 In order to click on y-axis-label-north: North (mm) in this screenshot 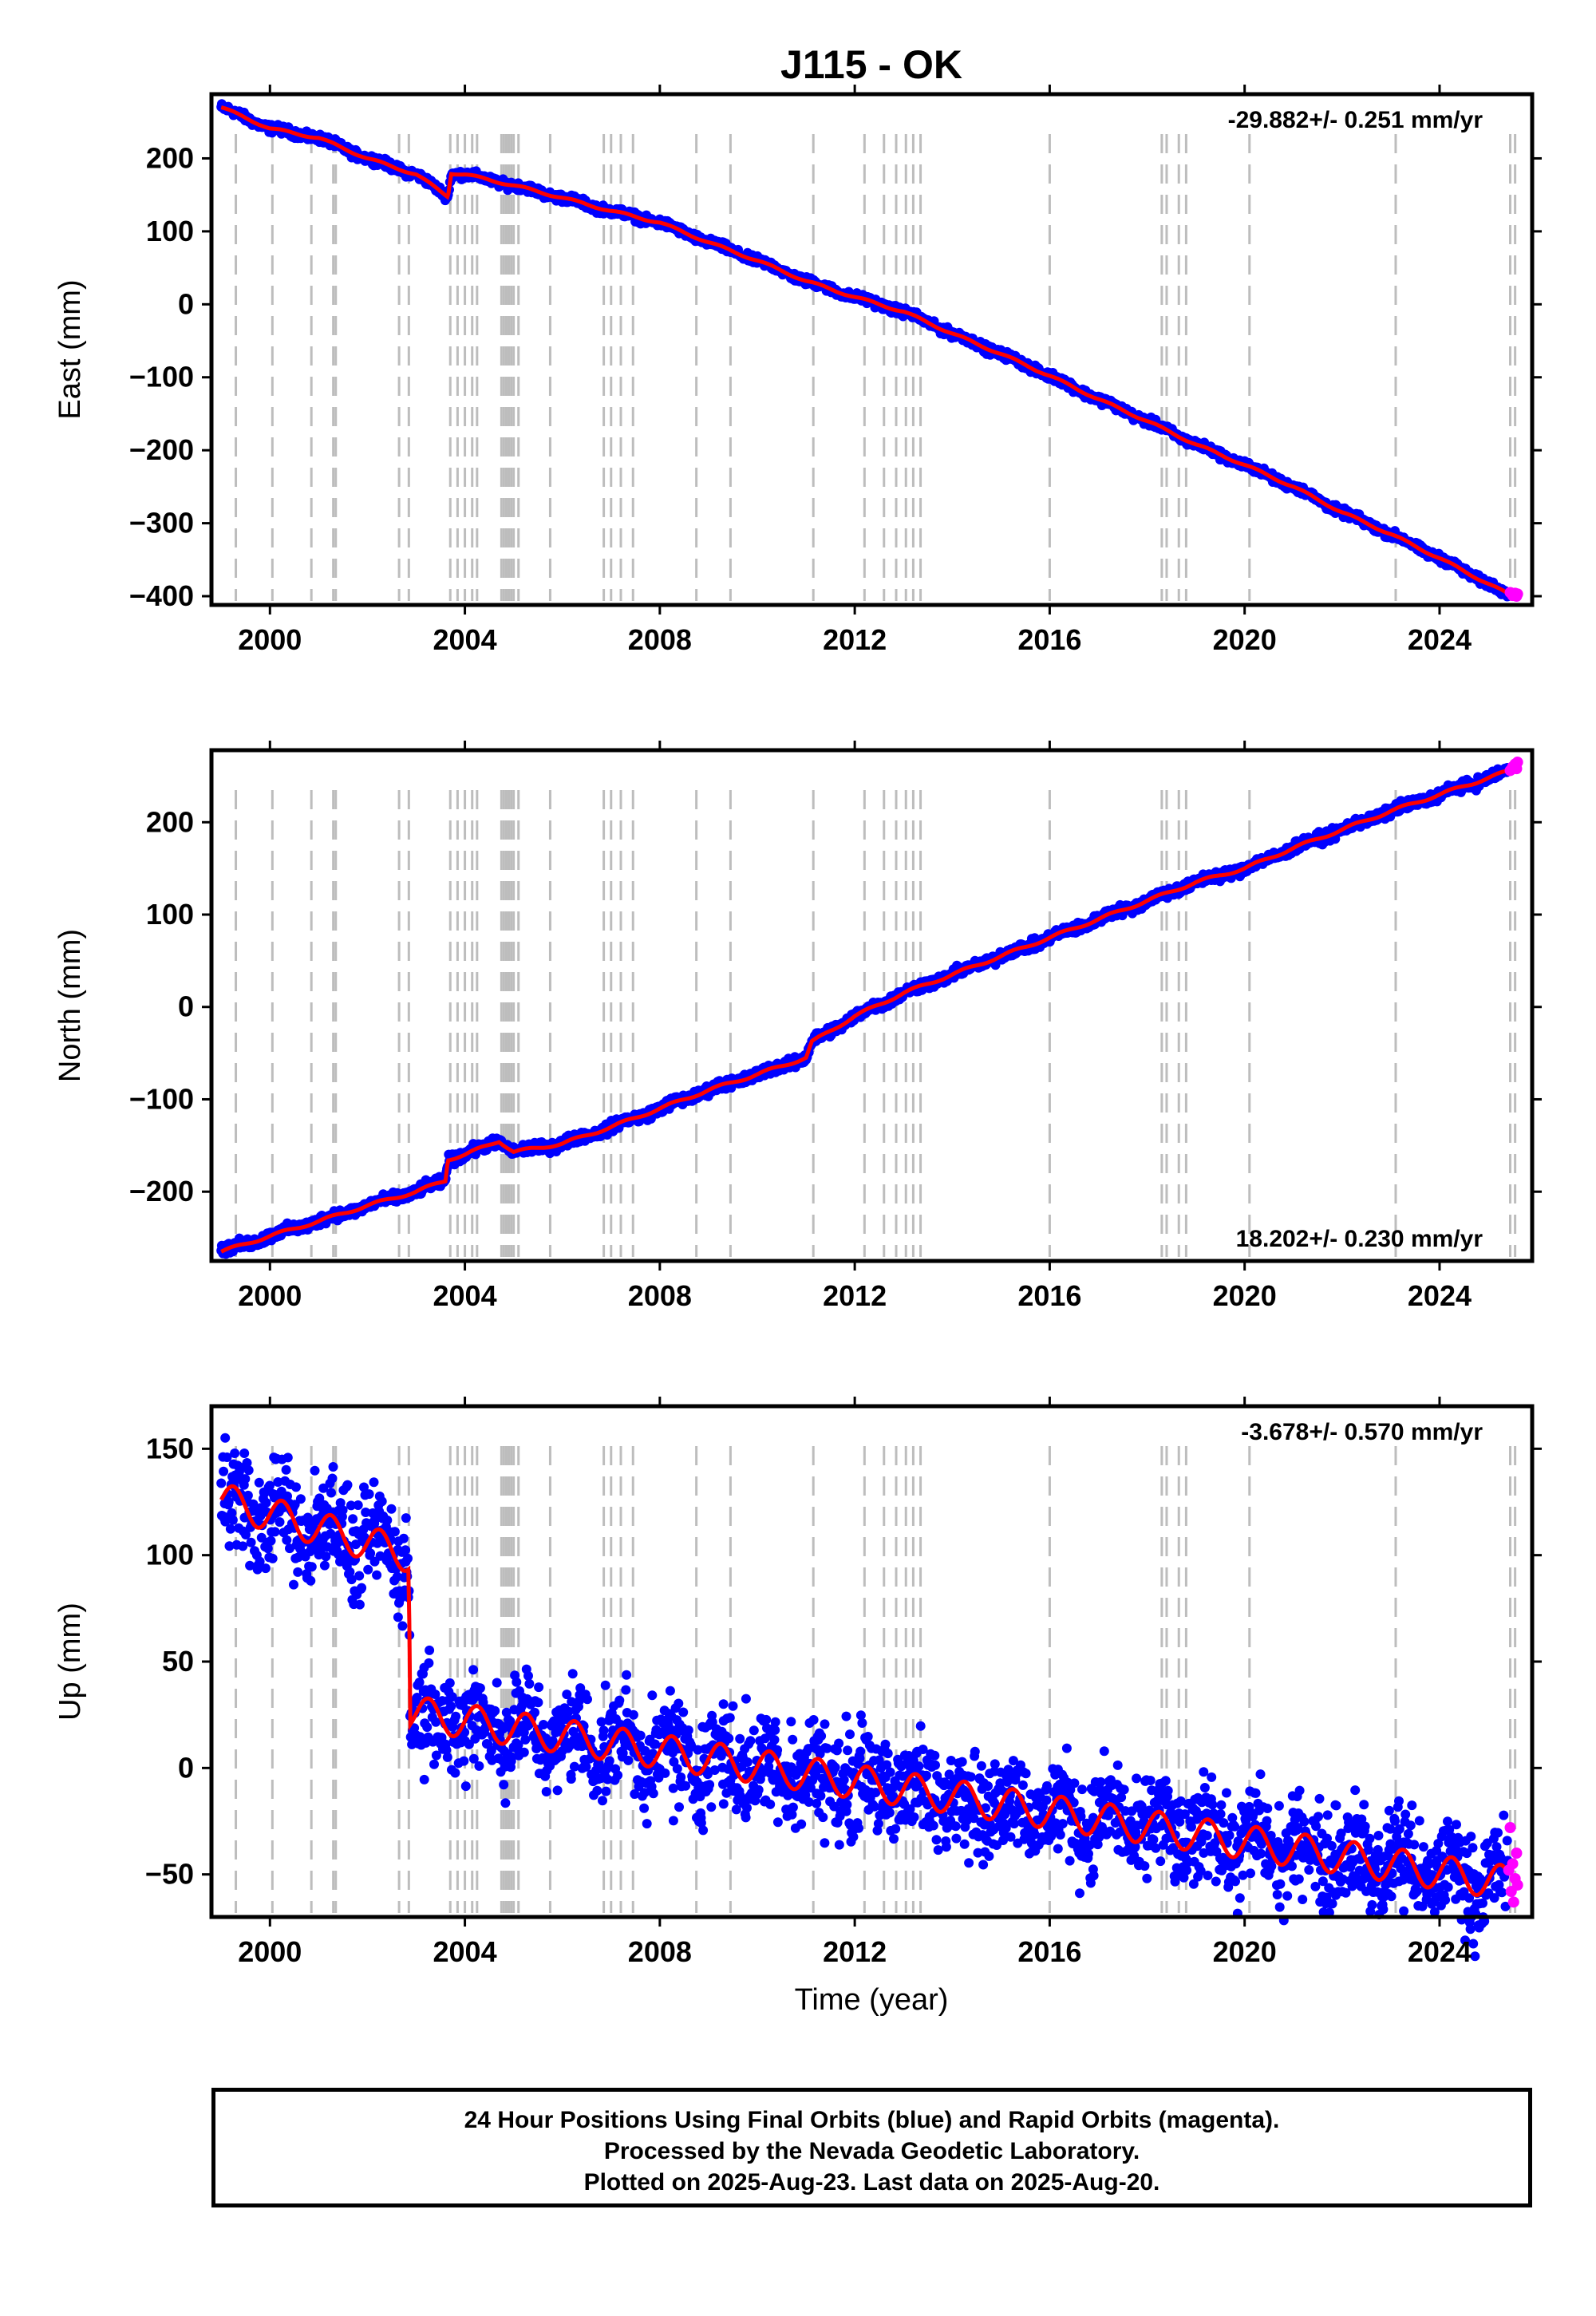, I will do `click(70, 1006)`.